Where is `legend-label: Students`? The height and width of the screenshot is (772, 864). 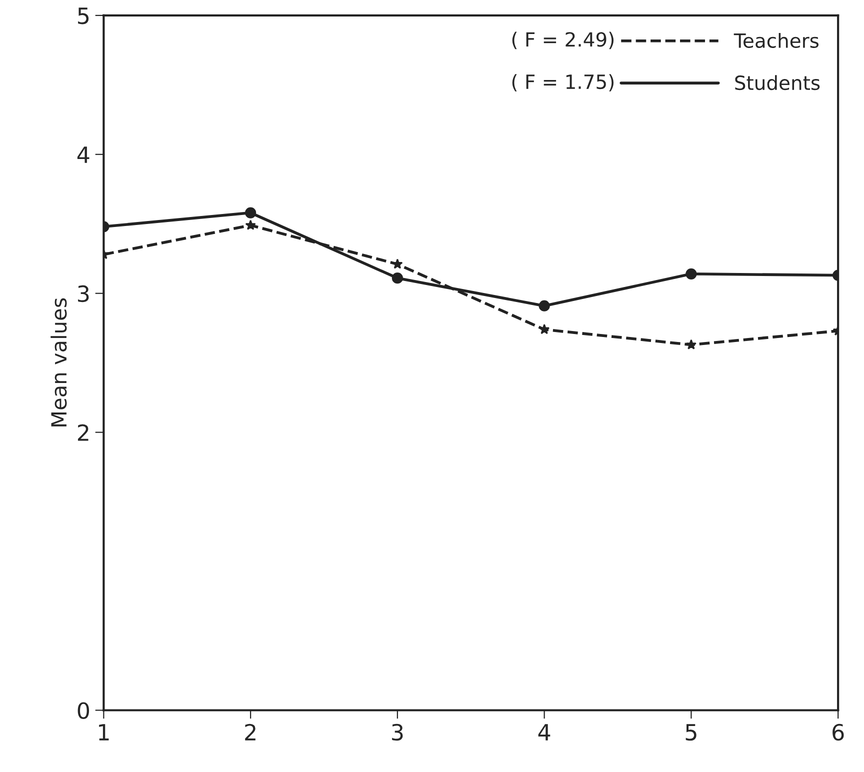 legend-label: Students is located at coordinates (777, 82).